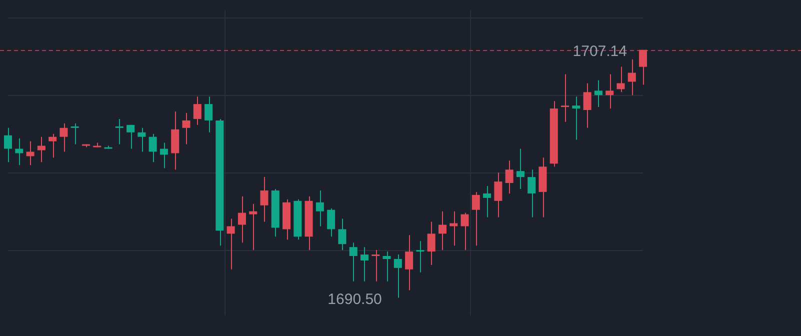 The image size is (801, 336). What do you see at coordinates (355, 299) in the screenshot?
I see `annotation: 1690.50` at bounding box center [355, 299].